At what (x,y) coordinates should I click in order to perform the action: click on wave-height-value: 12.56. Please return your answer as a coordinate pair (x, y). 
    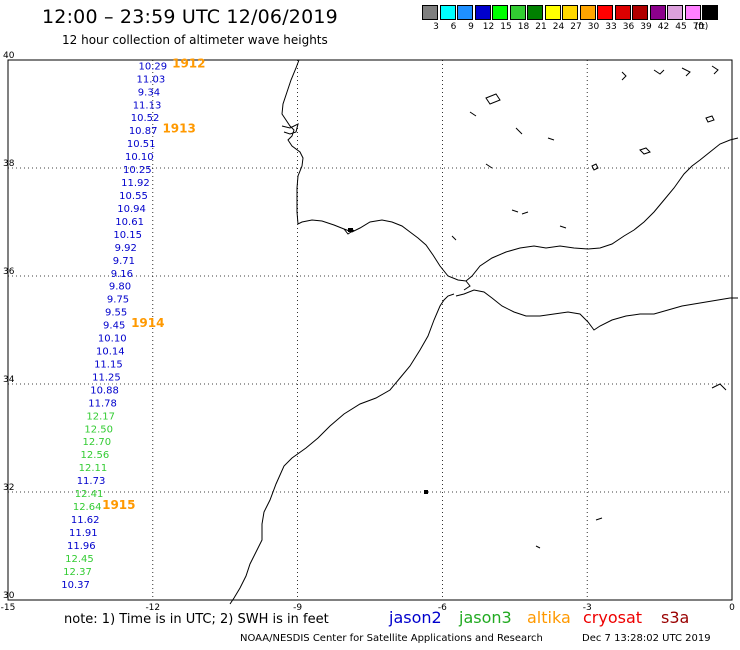
    Looking at the image, I should click on (95, 455).